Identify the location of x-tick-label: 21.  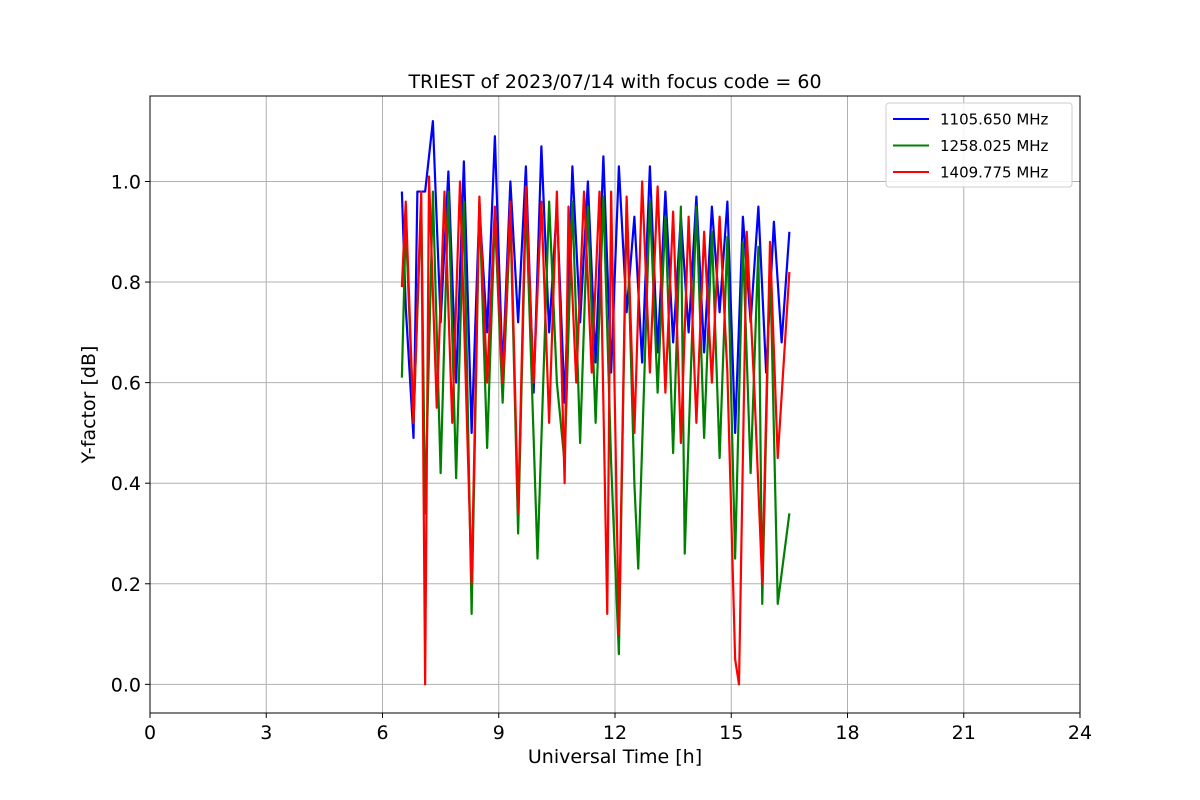
(964, 733).